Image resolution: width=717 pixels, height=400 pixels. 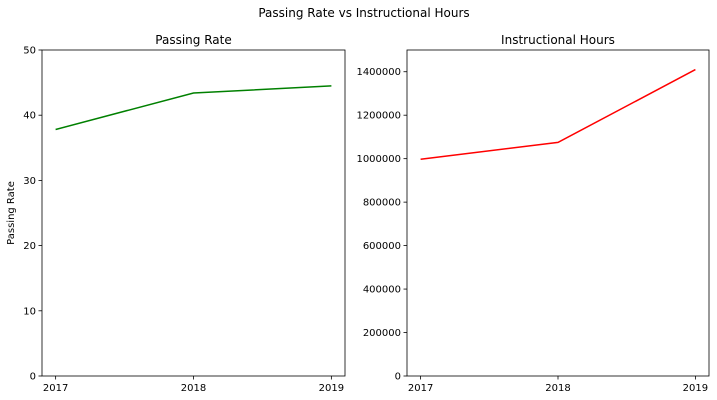 I want to click on y-tick-label: 400000, so click(x=382, y=290).